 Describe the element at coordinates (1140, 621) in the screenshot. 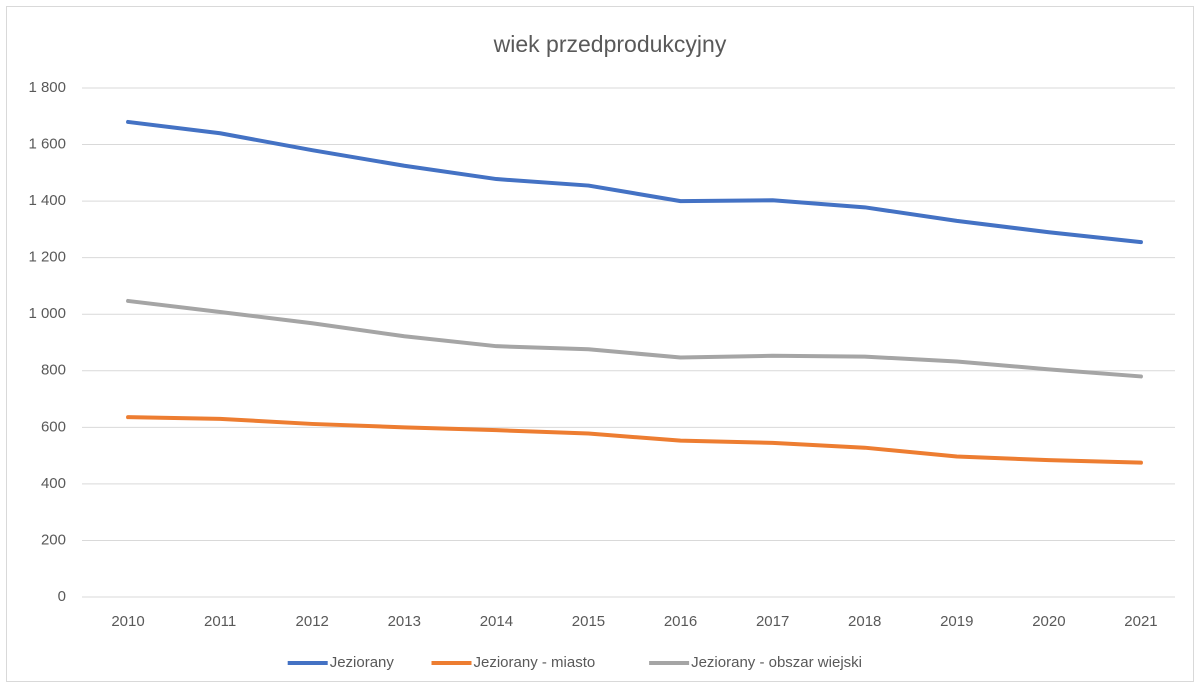

I see `x-tick-label: 2021` at that location.